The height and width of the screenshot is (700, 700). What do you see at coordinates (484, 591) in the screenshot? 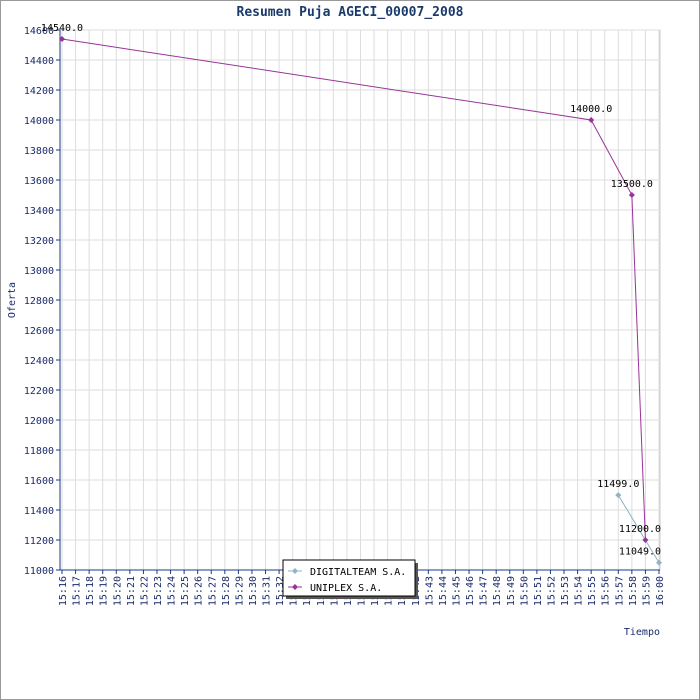
I see `x-tick-label: 15:47` at bounding box center [484, 591].